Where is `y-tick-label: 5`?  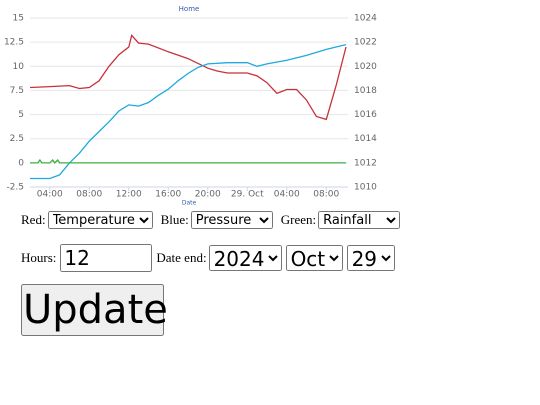 y-tick-label: 5 is located at coordinates (21, 115).